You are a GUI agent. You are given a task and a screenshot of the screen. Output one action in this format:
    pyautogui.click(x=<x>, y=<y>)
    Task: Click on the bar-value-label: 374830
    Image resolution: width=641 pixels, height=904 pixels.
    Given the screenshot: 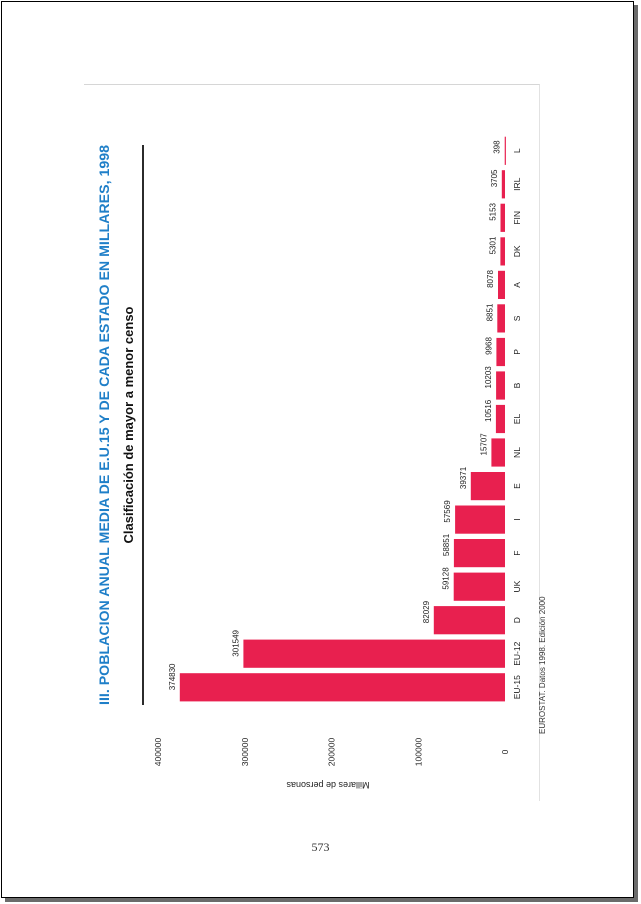 What is the action you would take?
    pyautogui.click(x=172, y=676)
    